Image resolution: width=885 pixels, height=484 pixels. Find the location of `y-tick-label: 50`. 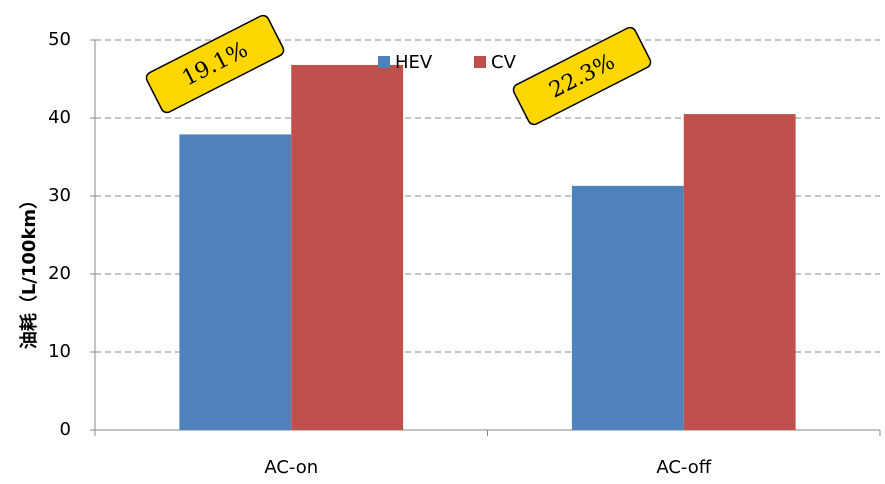

y-tick-label: 50 is located at coordinates (59, 39).